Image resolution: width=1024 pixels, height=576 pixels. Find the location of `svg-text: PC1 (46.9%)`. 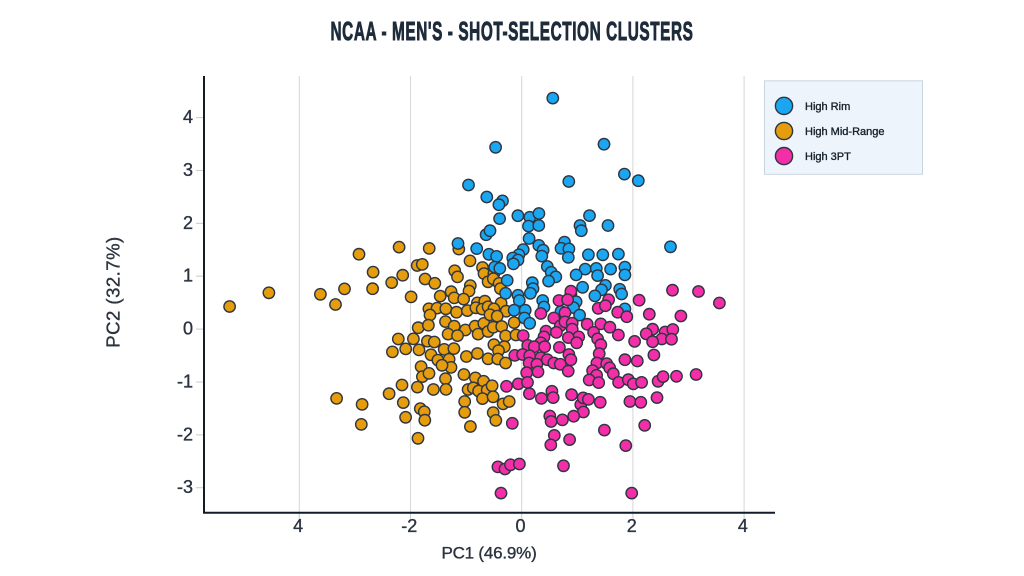

svg-text: PC1 (46.9%) is located at coordinates (488, 553).